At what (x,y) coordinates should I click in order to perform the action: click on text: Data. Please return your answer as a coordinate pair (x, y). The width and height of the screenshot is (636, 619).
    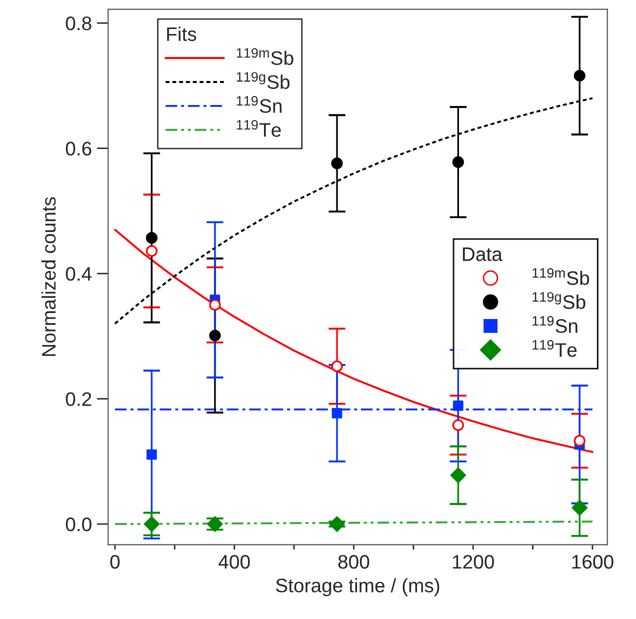
    Looking at the image, I should click on (482, 255).